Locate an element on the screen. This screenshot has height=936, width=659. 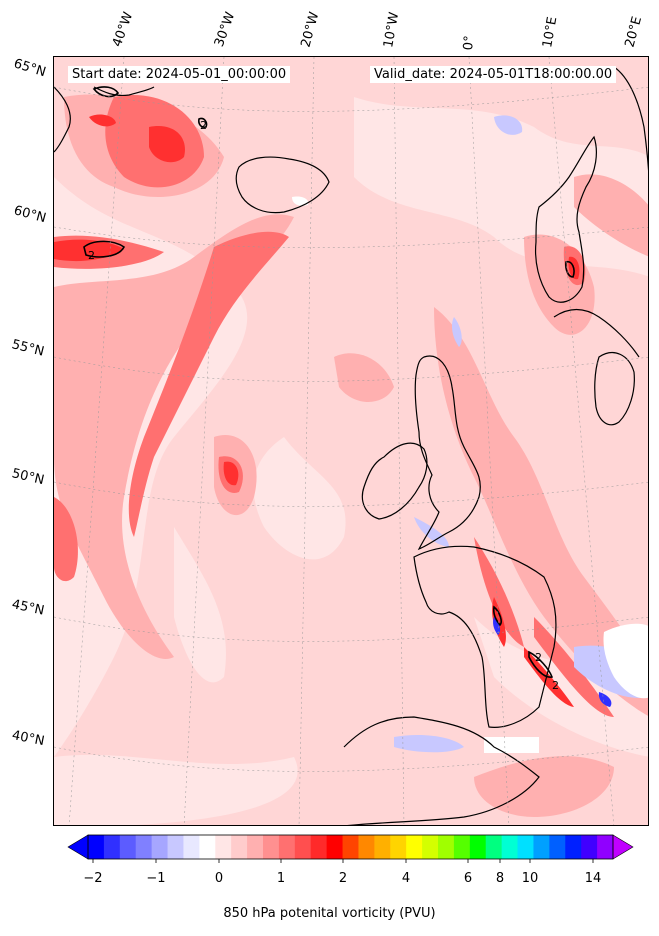
longitude-label: 30°W is located at coordinates (225, 29).